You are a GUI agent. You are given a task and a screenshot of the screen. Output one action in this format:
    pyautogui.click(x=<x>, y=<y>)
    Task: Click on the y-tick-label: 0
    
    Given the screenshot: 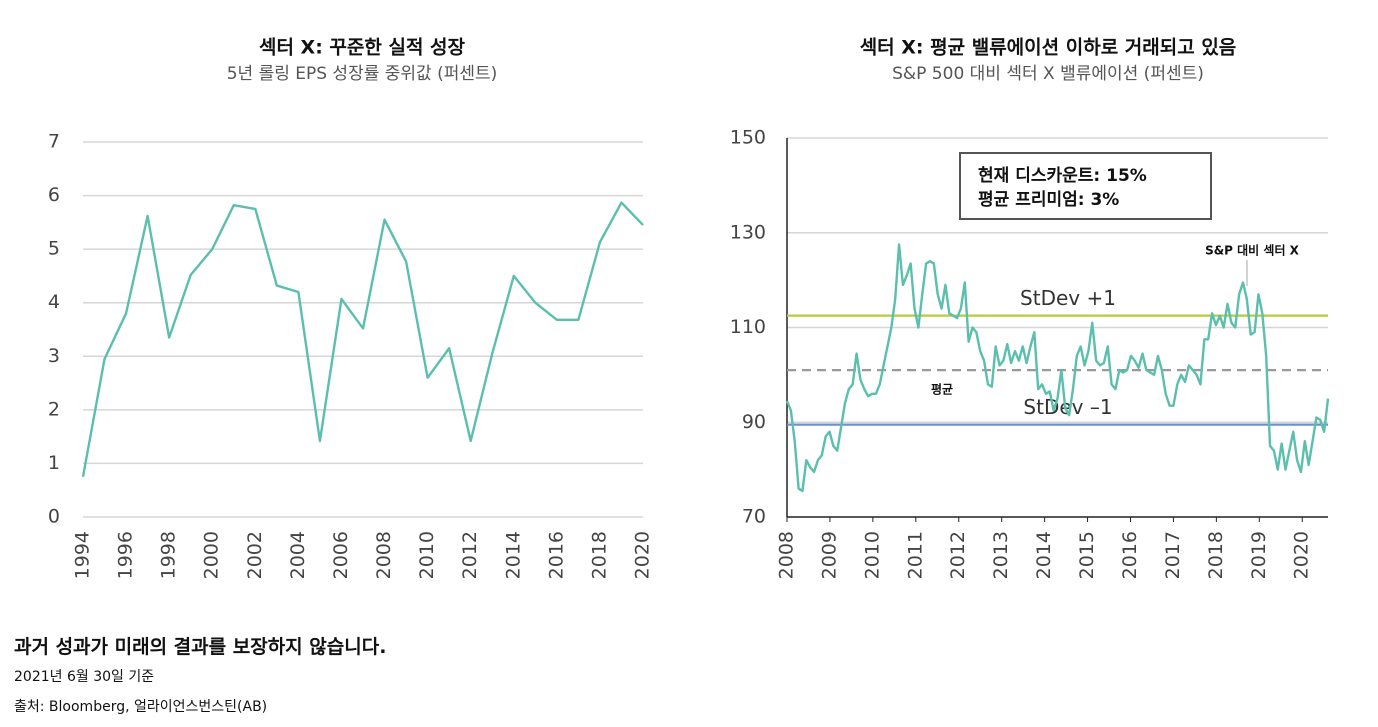 What is the action you would take?
    pyautogui.click(x=54, y=517)
    